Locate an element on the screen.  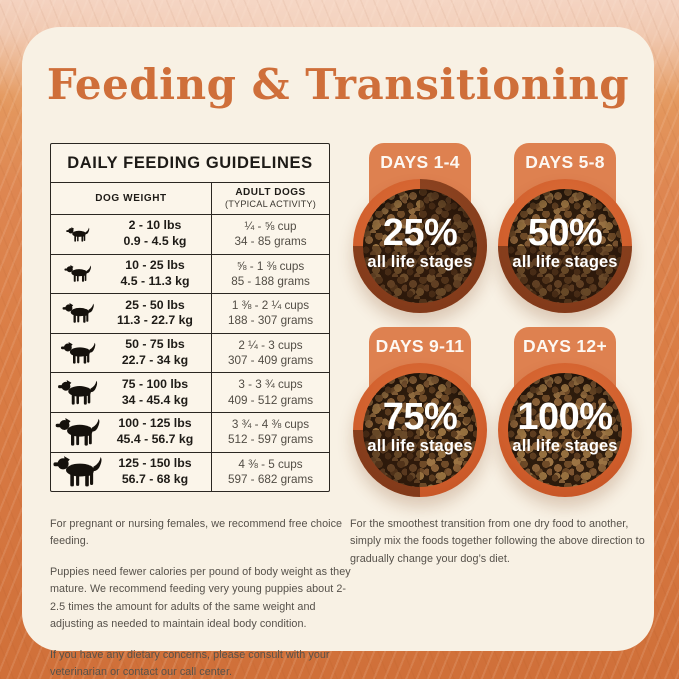
percent-label: 75% is located at coordinates (420, 417).